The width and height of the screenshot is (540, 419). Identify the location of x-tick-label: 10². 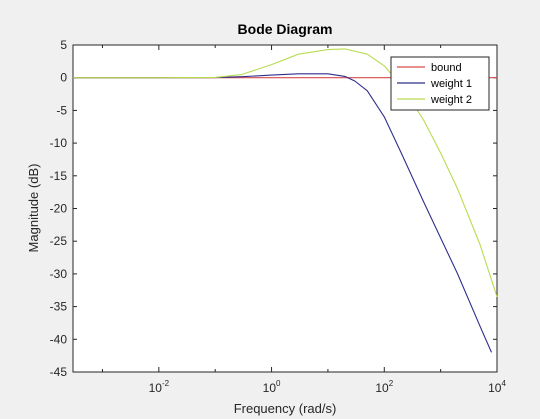
(384, 387).